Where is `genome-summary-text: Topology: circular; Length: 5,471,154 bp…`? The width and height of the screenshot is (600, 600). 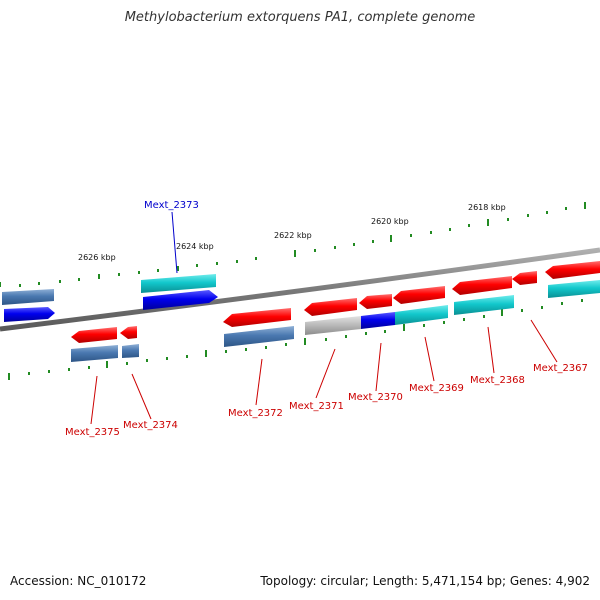
genome-summary-text: Topology: circular; Length: 5,471,154 bp… is located at coordinates (425, 581).